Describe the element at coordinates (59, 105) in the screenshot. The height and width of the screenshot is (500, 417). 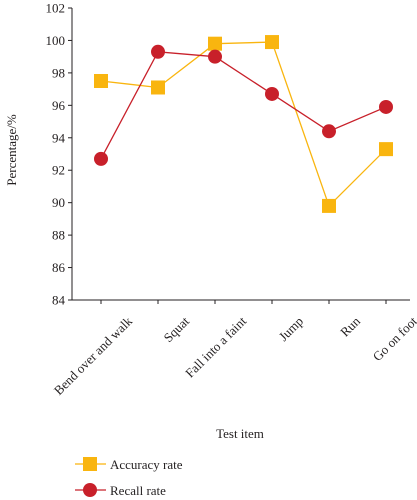
I see `y-tick-label: 96` at that location.